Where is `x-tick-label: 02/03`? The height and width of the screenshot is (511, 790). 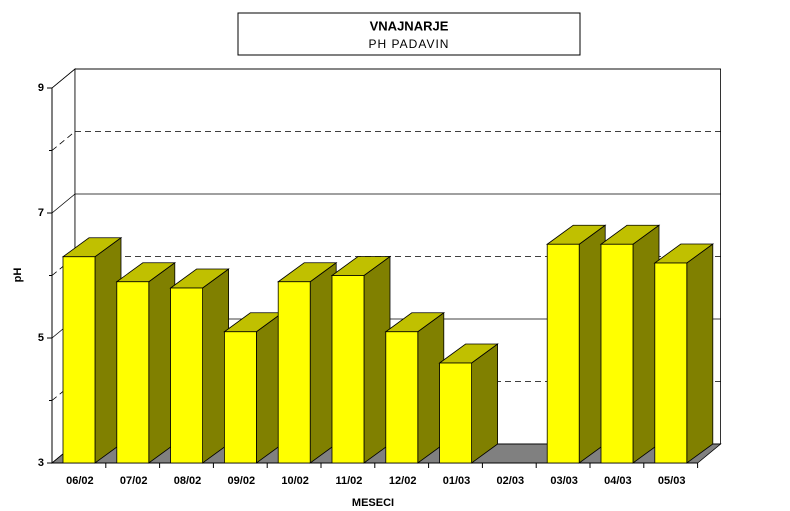 x-tick-label: 02/03 is located at coordinates (511, 481).